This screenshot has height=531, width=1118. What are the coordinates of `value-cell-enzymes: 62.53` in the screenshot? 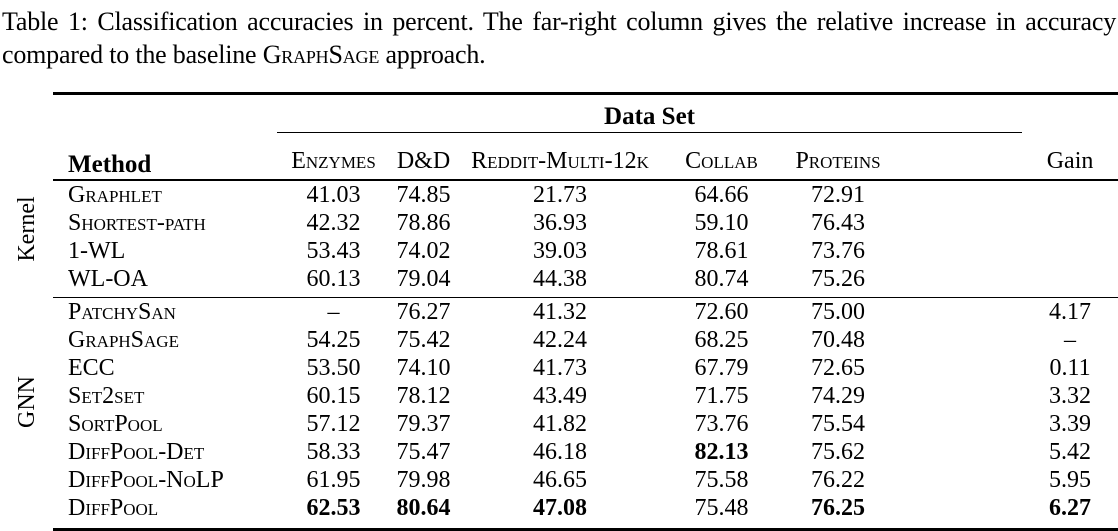 It's located at (333, 508).